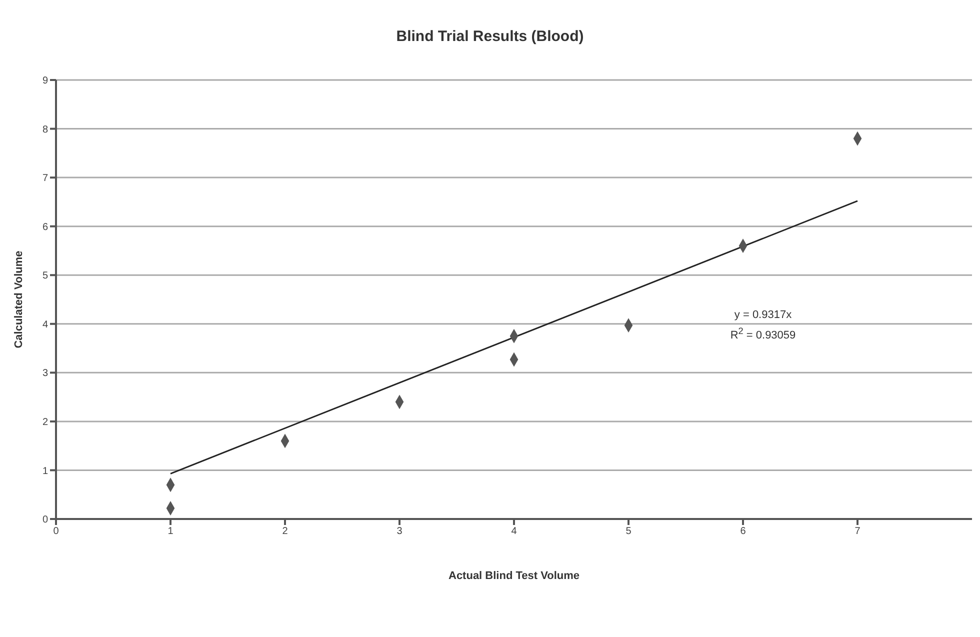  I want to click on x-tick-label: 0, so click(56, 532).